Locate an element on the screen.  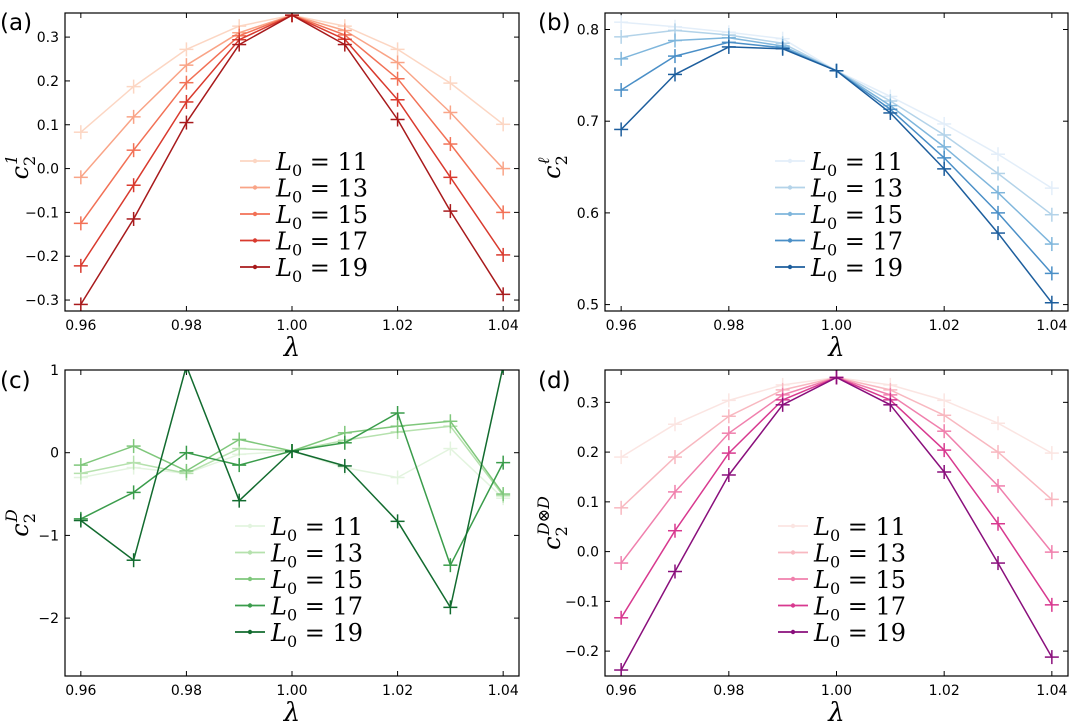
legend-item-L17: L0 = 17 is located at coordinates (839, 244).